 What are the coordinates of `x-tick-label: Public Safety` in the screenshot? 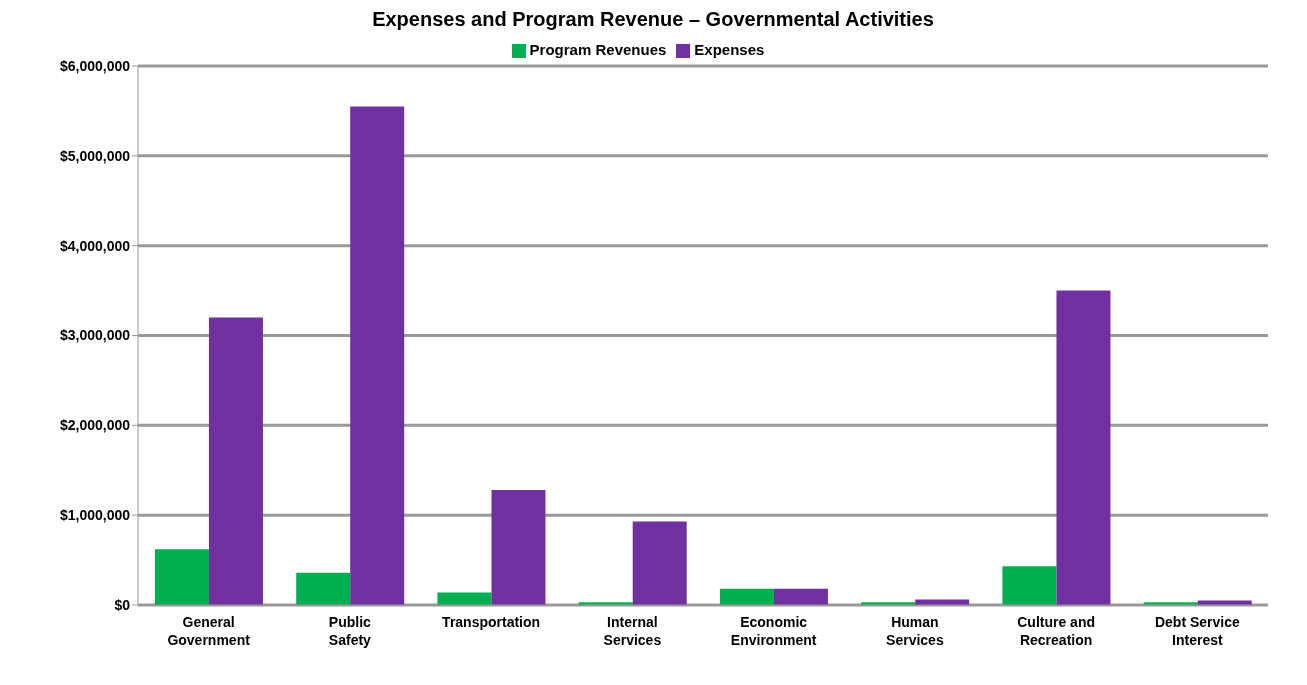 It's located at (350, 631).